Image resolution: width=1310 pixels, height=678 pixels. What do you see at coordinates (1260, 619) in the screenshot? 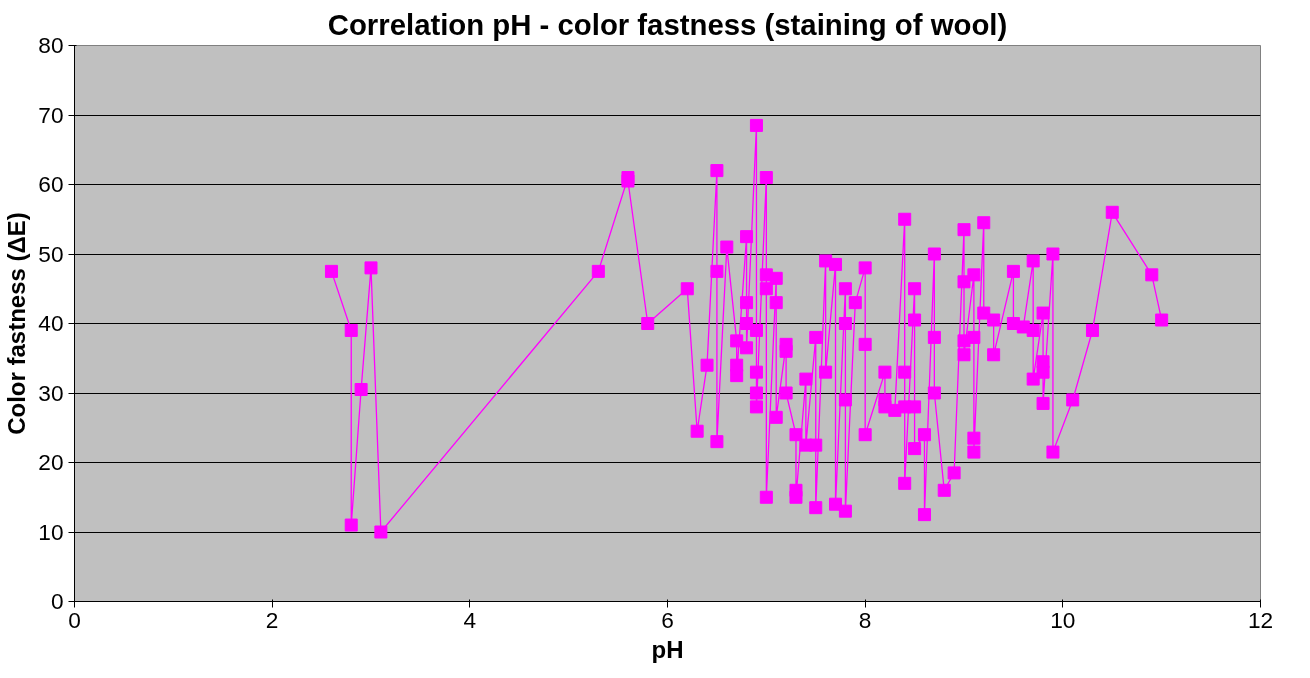
I see `x-tick-label: 12` at bounding box center [1260, 619].